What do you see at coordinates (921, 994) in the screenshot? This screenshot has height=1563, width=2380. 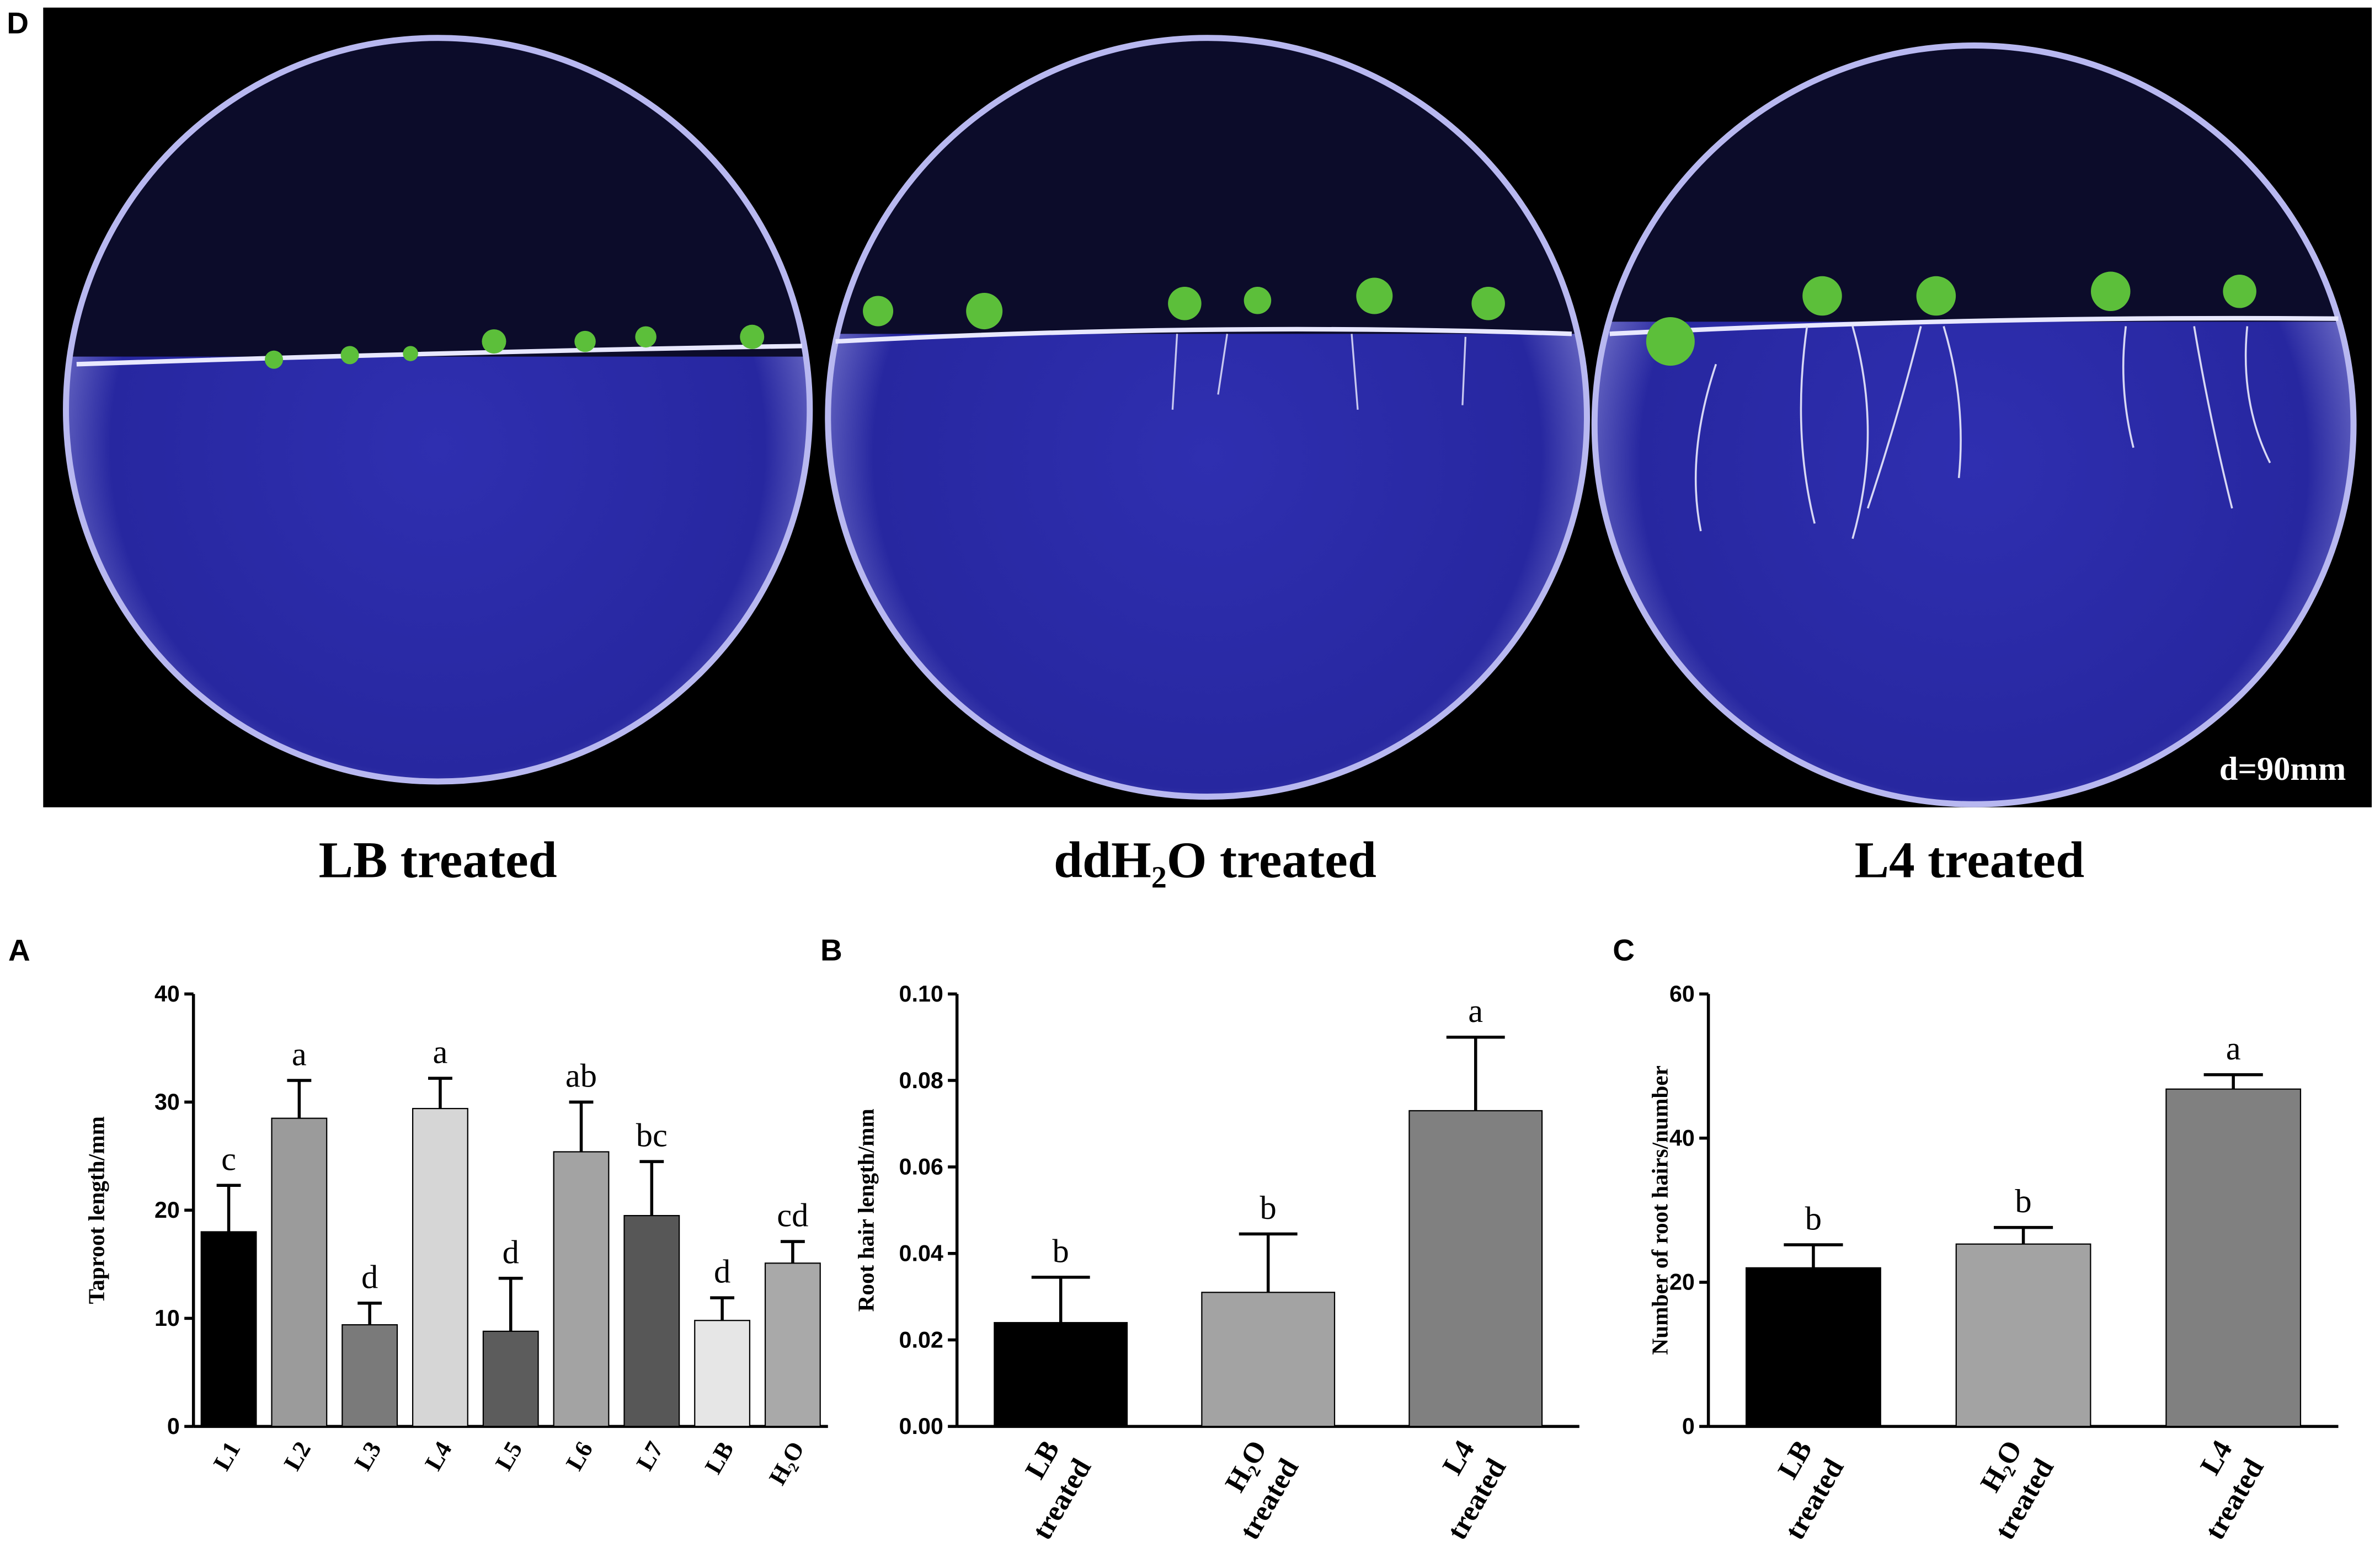 I see `y-tick-label: 0.10` at bounding box center [921, 994].